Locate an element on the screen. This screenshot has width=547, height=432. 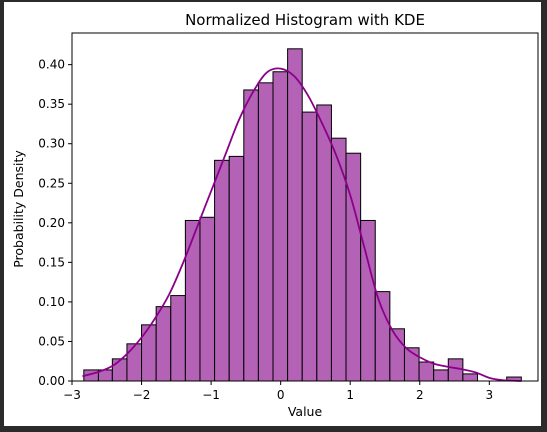
x-tick-label: −1 is located at coordinates (211, 395).